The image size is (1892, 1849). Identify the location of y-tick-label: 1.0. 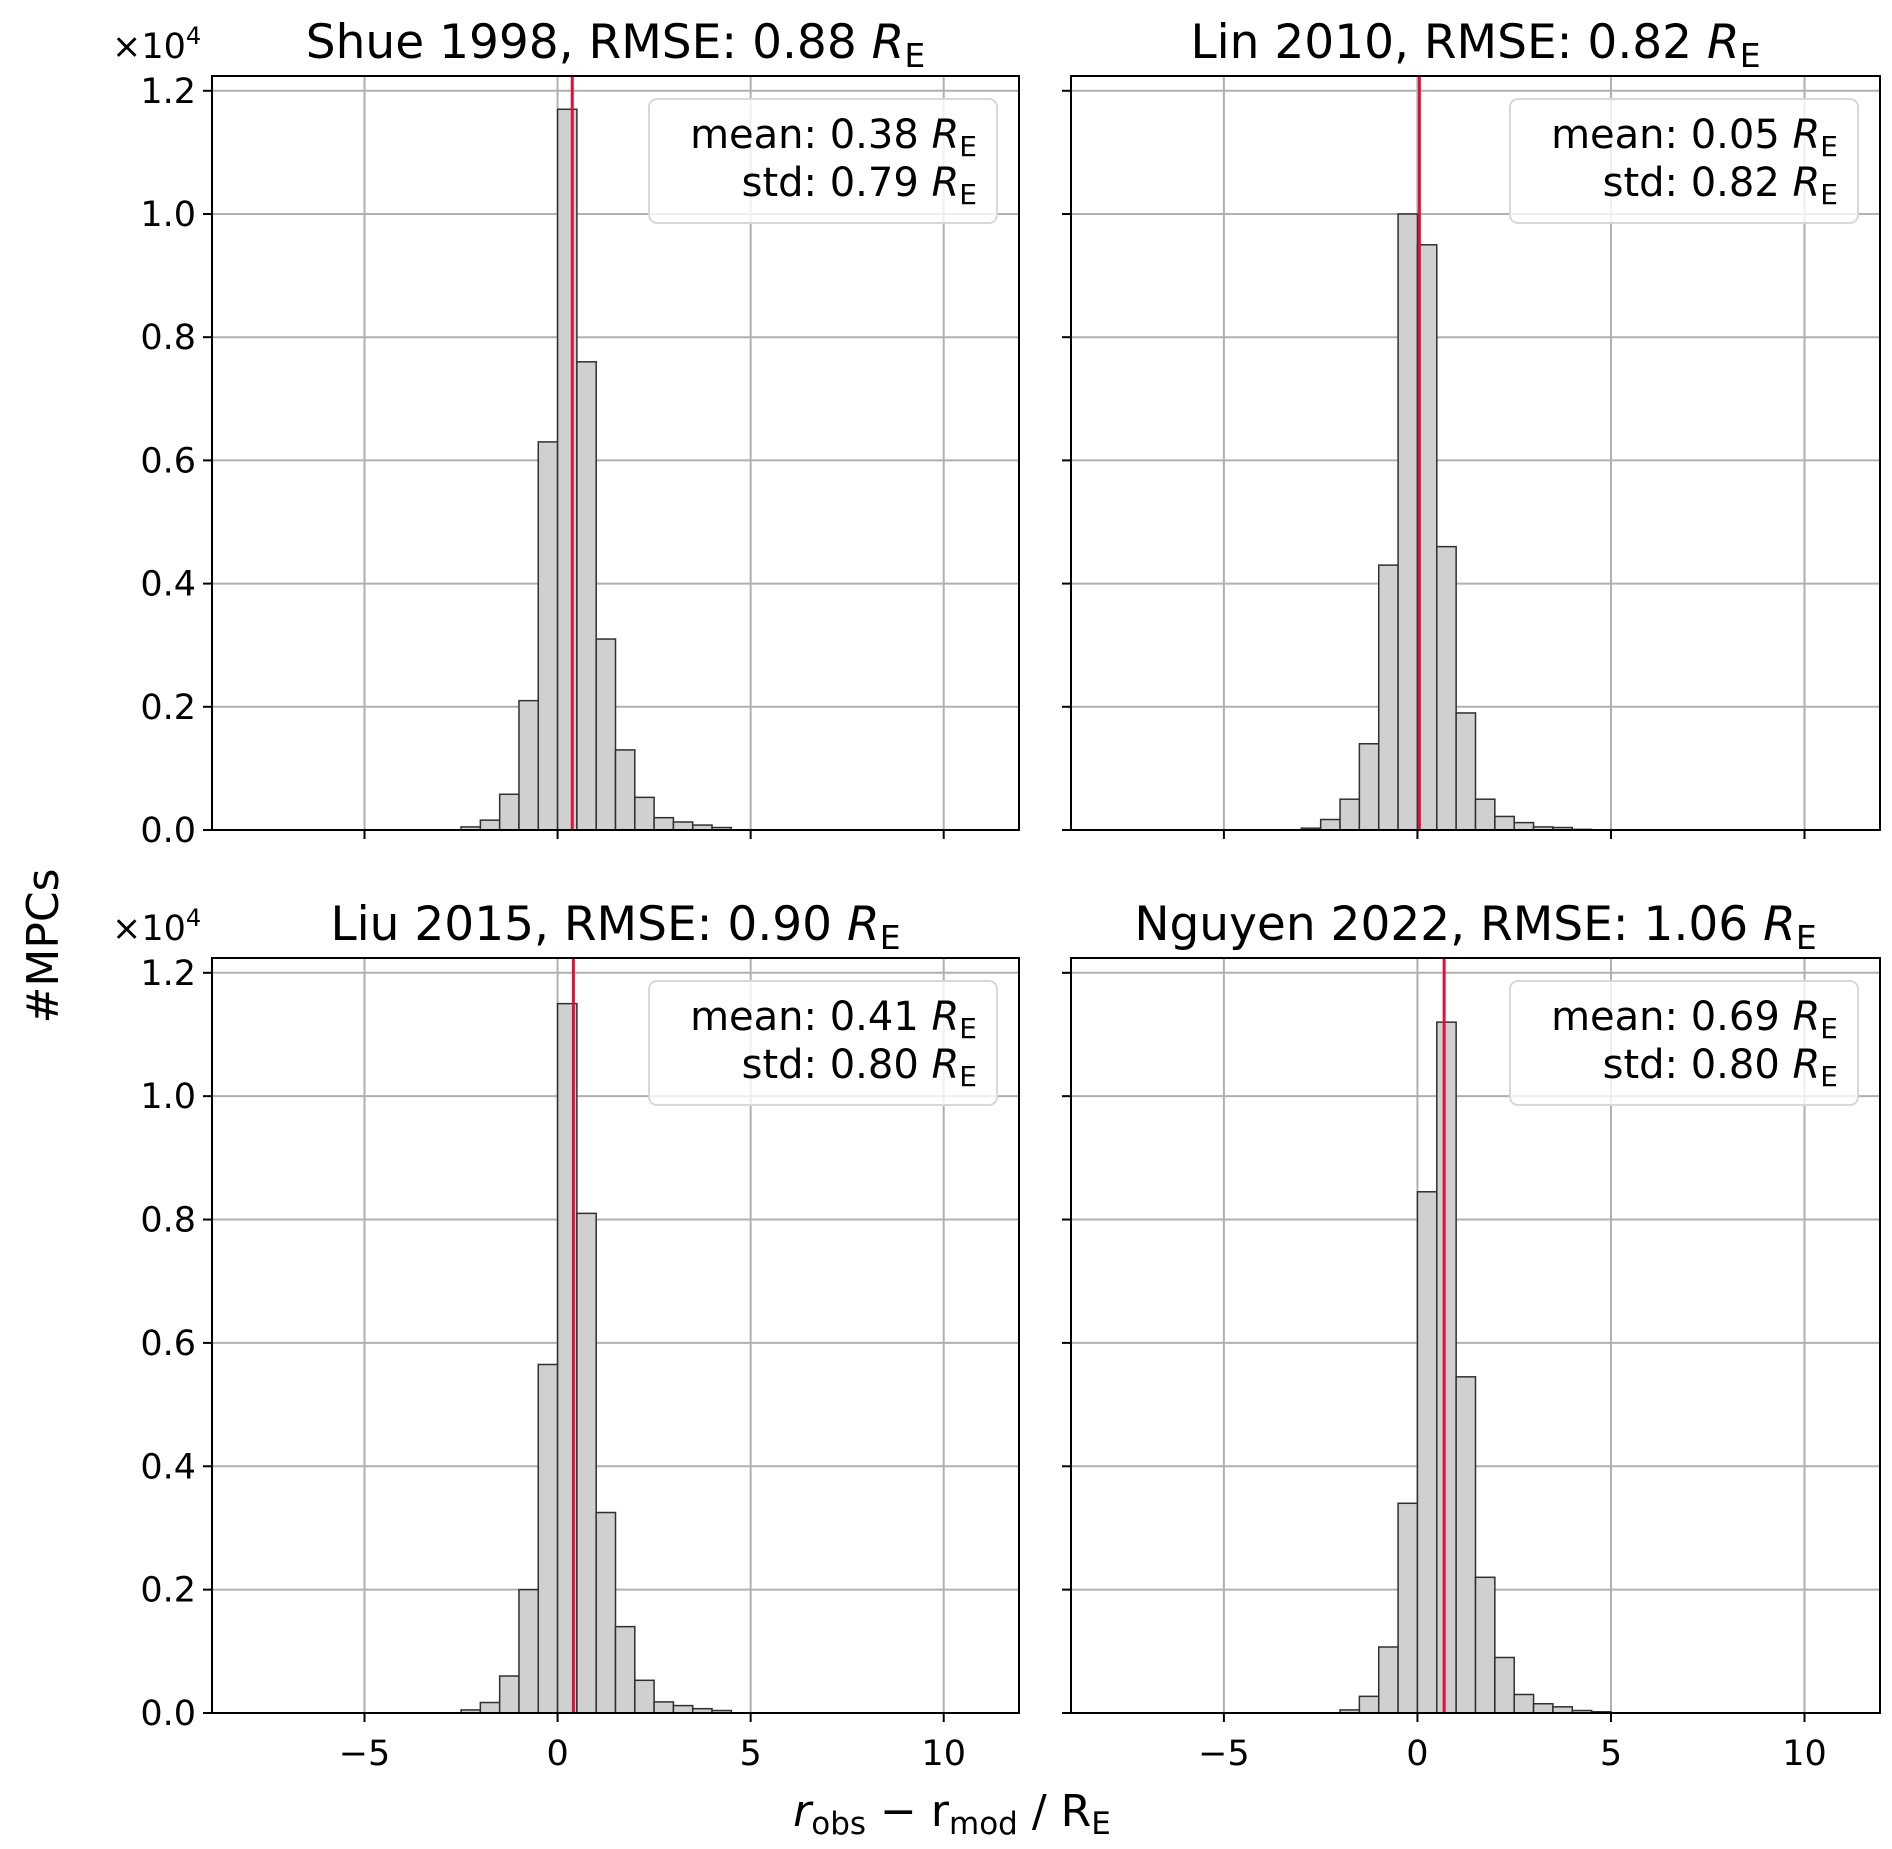
(168, 215).